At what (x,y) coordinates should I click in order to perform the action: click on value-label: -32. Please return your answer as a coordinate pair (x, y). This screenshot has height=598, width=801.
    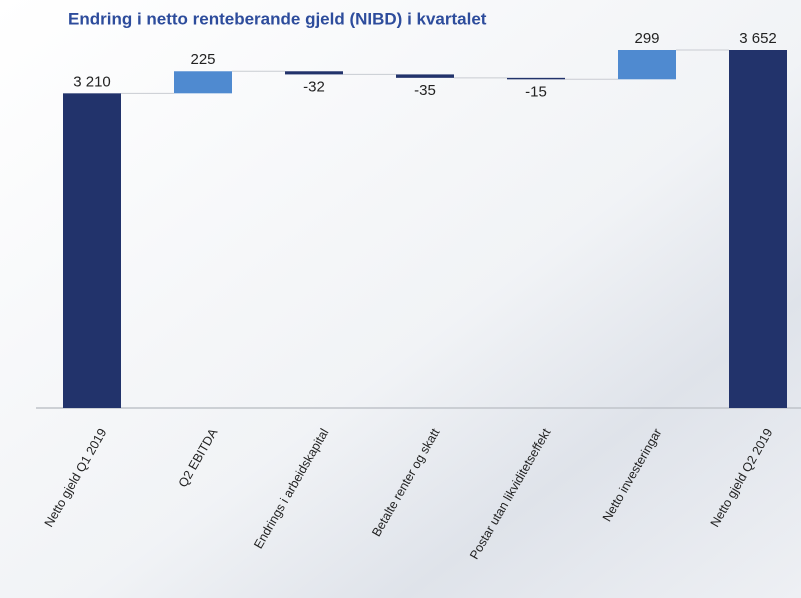
    Looking at the image, I should click on (314, 86).